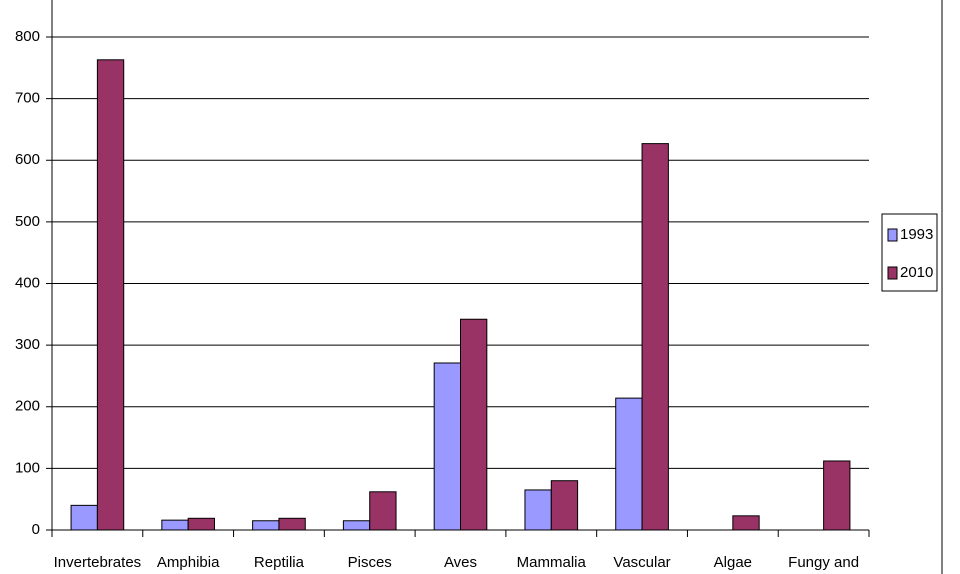  I want to click on x-tick-label: Vascular, so click(641, 562).